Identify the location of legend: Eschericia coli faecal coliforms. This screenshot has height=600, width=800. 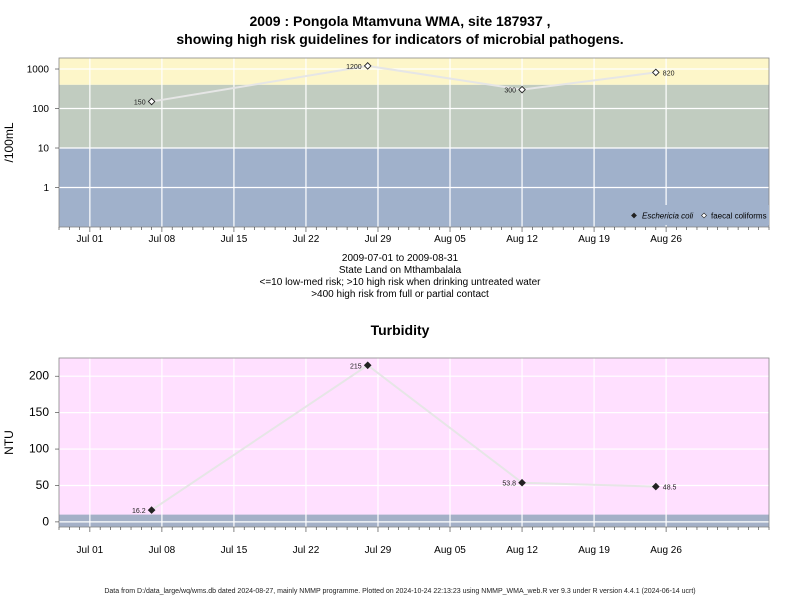
(698, 215).